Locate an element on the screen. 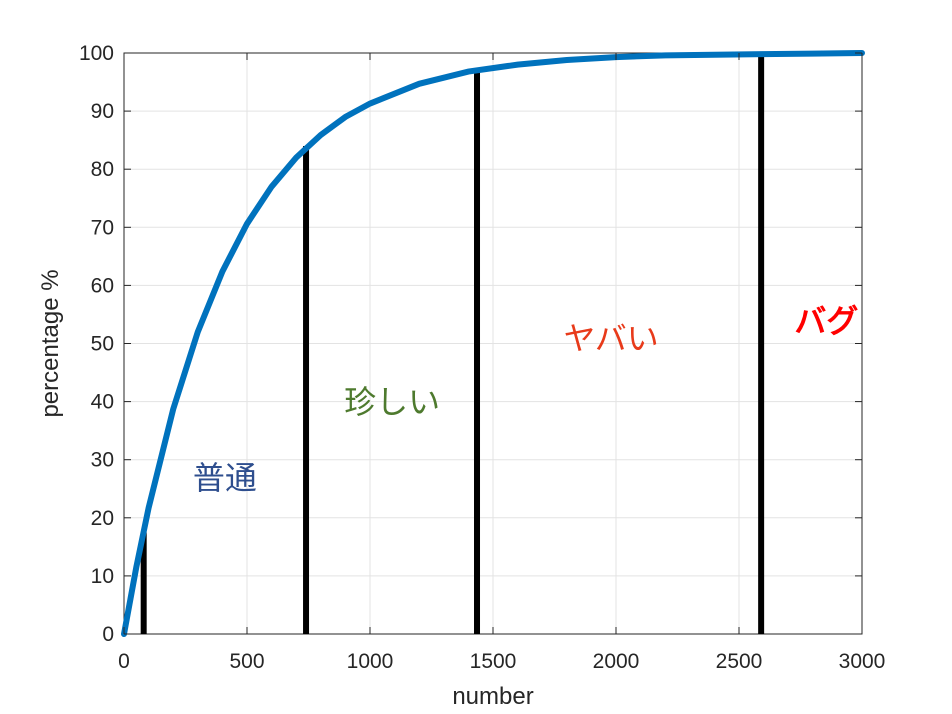 The image size is (952, 714). x-axis-label: number is located at coordinates (492, 696).